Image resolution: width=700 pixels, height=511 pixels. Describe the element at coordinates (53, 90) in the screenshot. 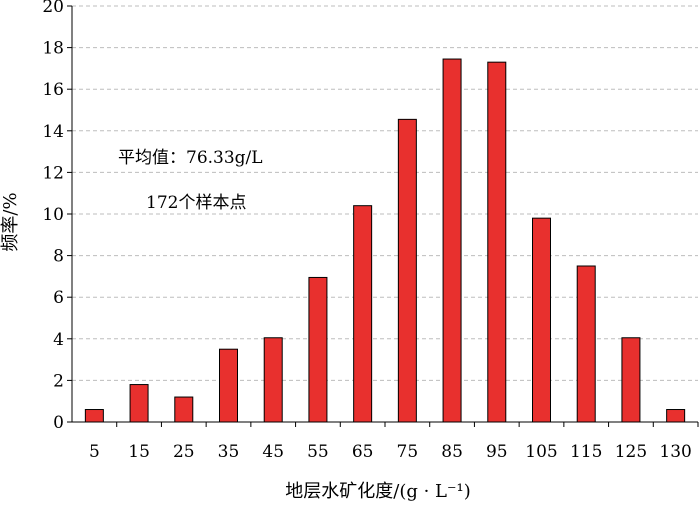

I see `y-tick-label: 16` at that location.